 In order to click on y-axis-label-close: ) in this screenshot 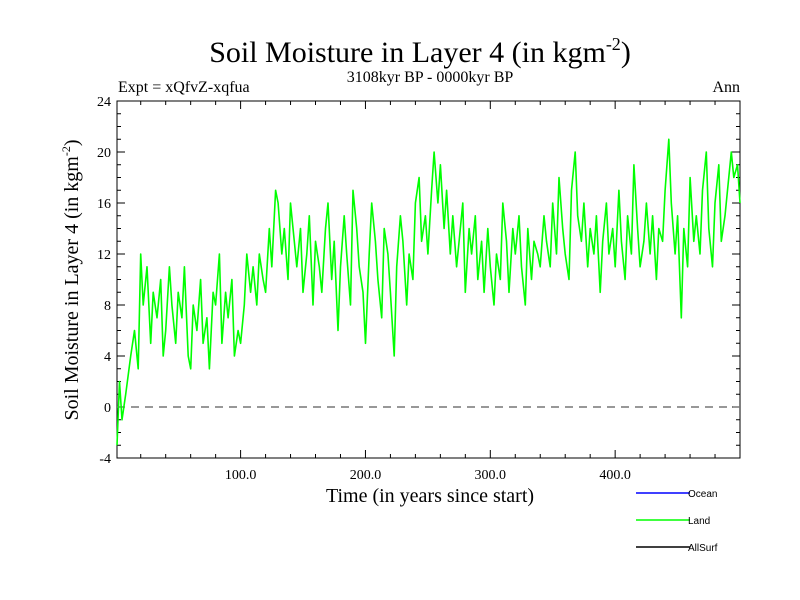, I will do `click(72, 142)`.